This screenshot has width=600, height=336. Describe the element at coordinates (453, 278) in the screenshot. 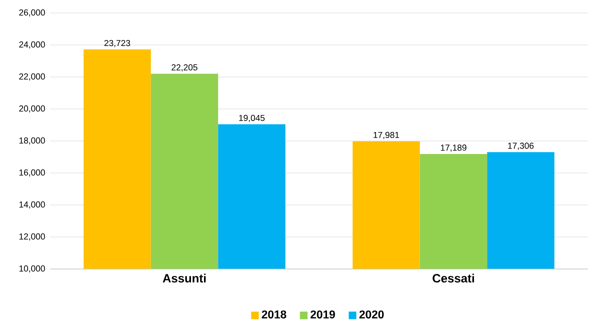

I see `x-tick-label: Cessati` at that location.